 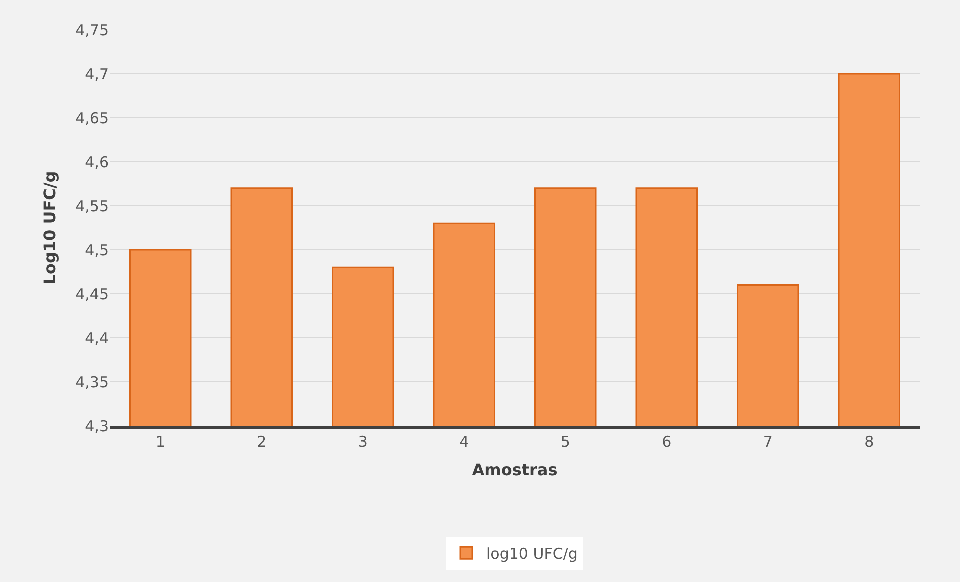 I want to click on y-tick-label: 4,45, so click(x=92, y=294).